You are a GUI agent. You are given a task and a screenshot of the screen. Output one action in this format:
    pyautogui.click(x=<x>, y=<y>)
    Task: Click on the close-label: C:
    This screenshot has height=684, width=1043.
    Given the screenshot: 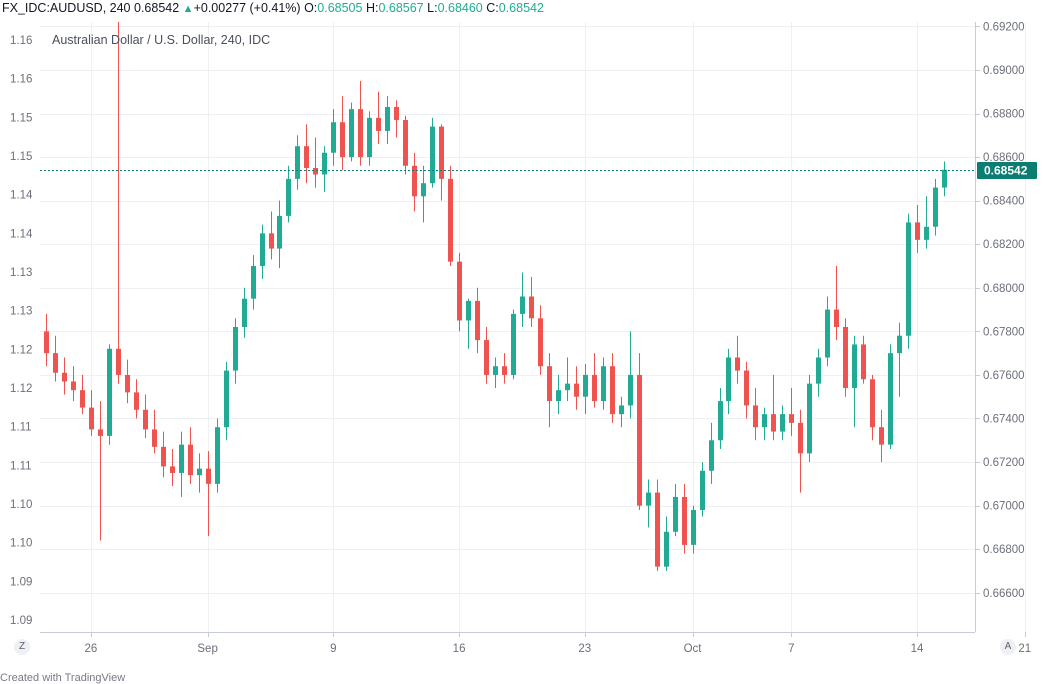 What is the action you would take?
    pyautogui.click(x=492, y=8)
    